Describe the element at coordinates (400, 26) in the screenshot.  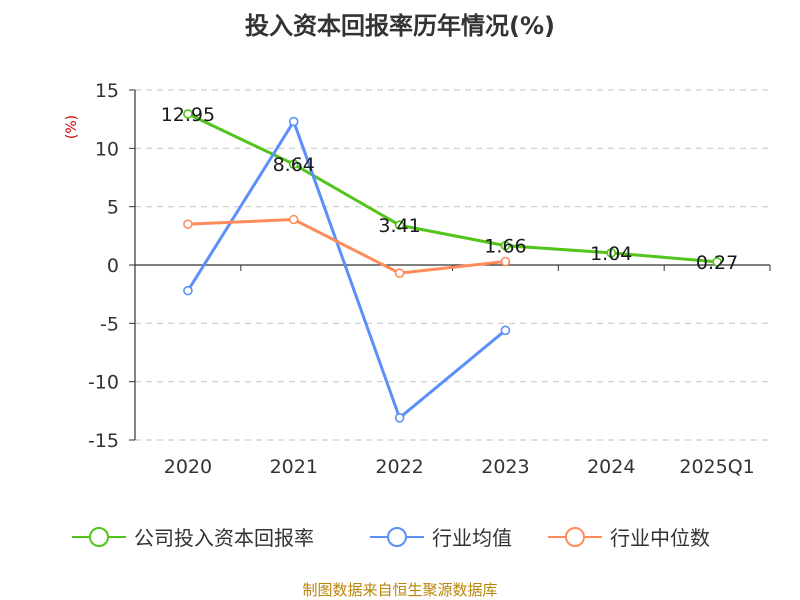
I see `chart-title: 投入资本回报率历年情况(%)` at that location.